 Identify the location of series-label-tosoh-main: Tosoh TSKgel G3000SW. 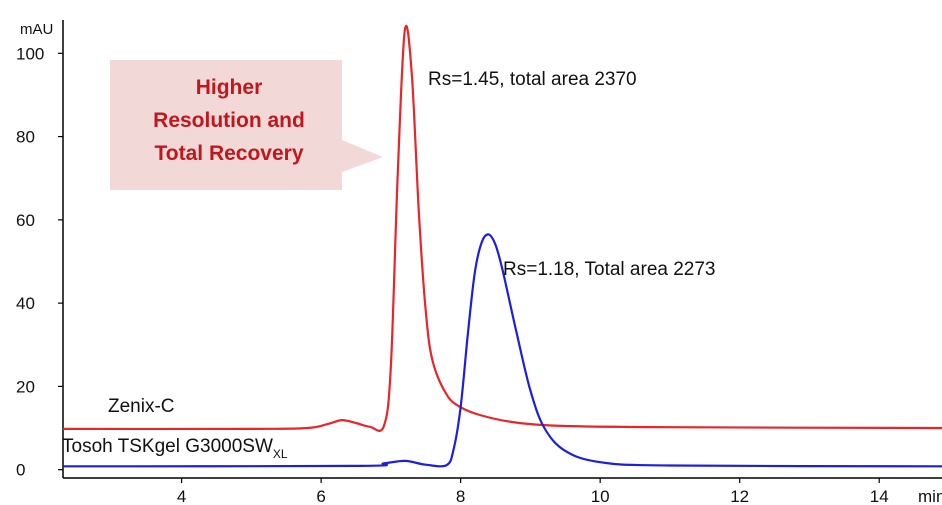
(167, 446).